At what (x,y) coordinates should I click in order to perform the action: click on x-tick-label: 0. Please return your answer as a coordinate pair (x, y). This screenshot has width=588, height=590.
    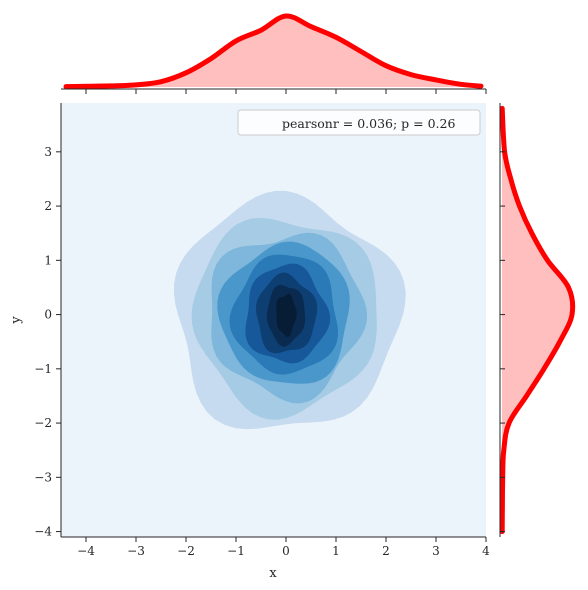
    Looking at the image, I should click on (286, 551).